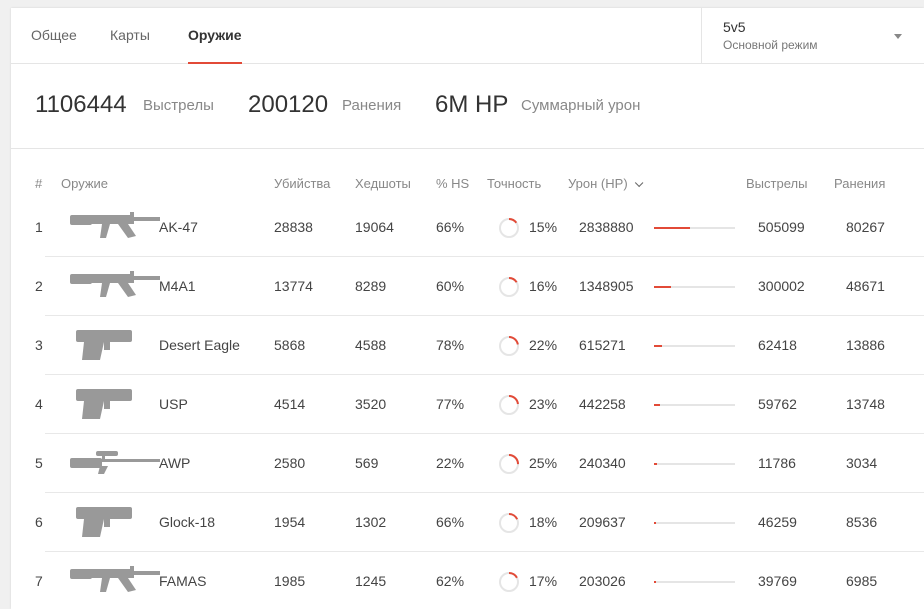 The image size is (924, 609). What do you see at coordinates (543, 227) in the screenshot?
I see `accuracy-value: 15%` at bounding box center [543, 227].